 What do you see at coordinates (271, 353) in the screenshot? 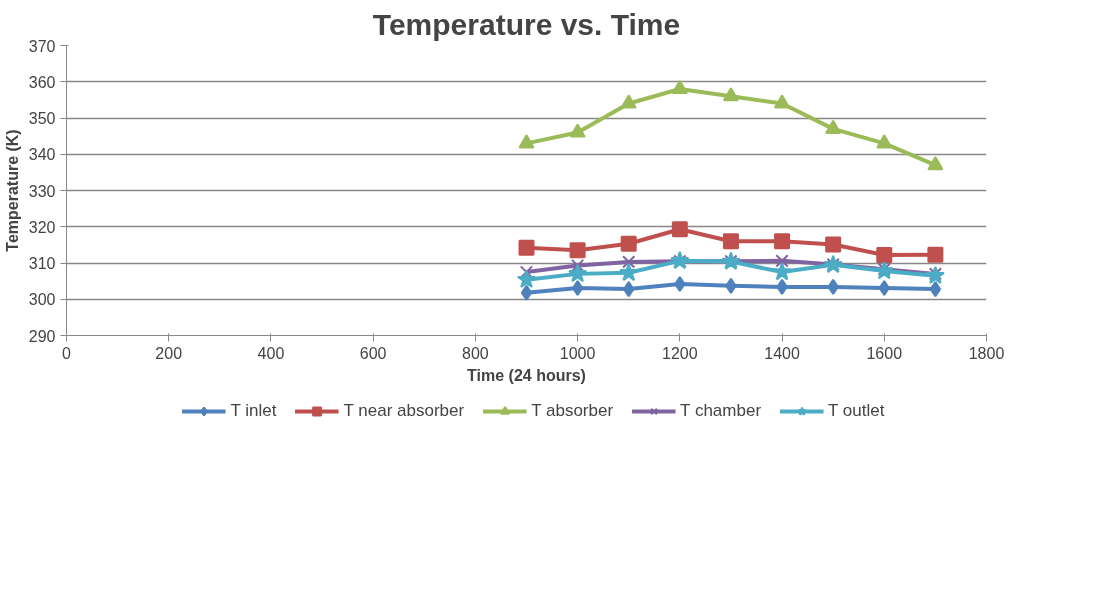
I see `x-tick-label: 400` at bounding box center [271, 353].